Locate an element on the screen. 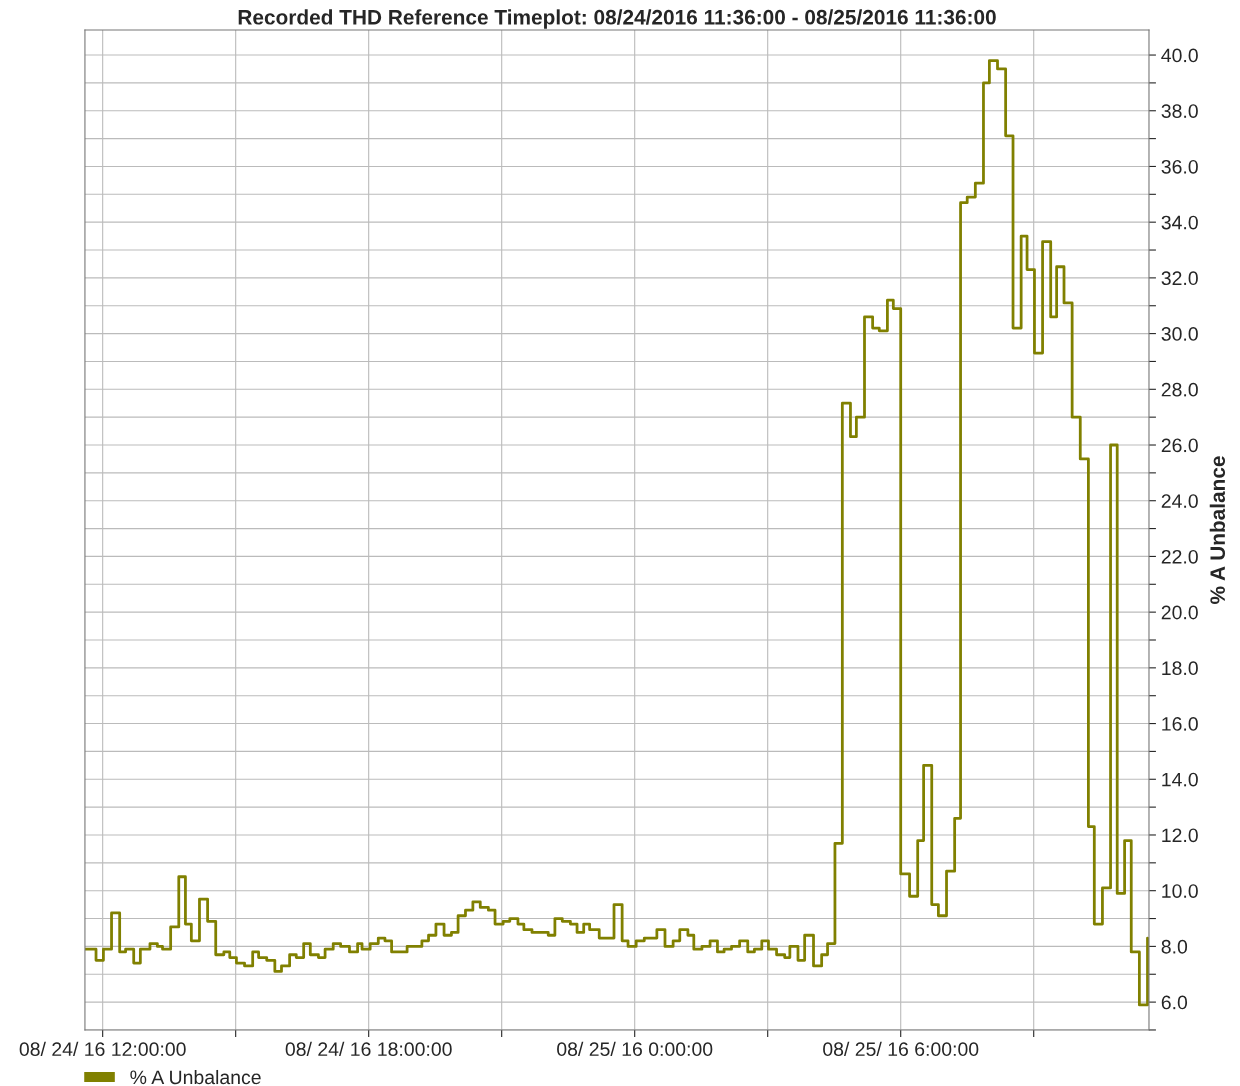  y-tick-label: 38.0 is located at coordinates (1179, 111).